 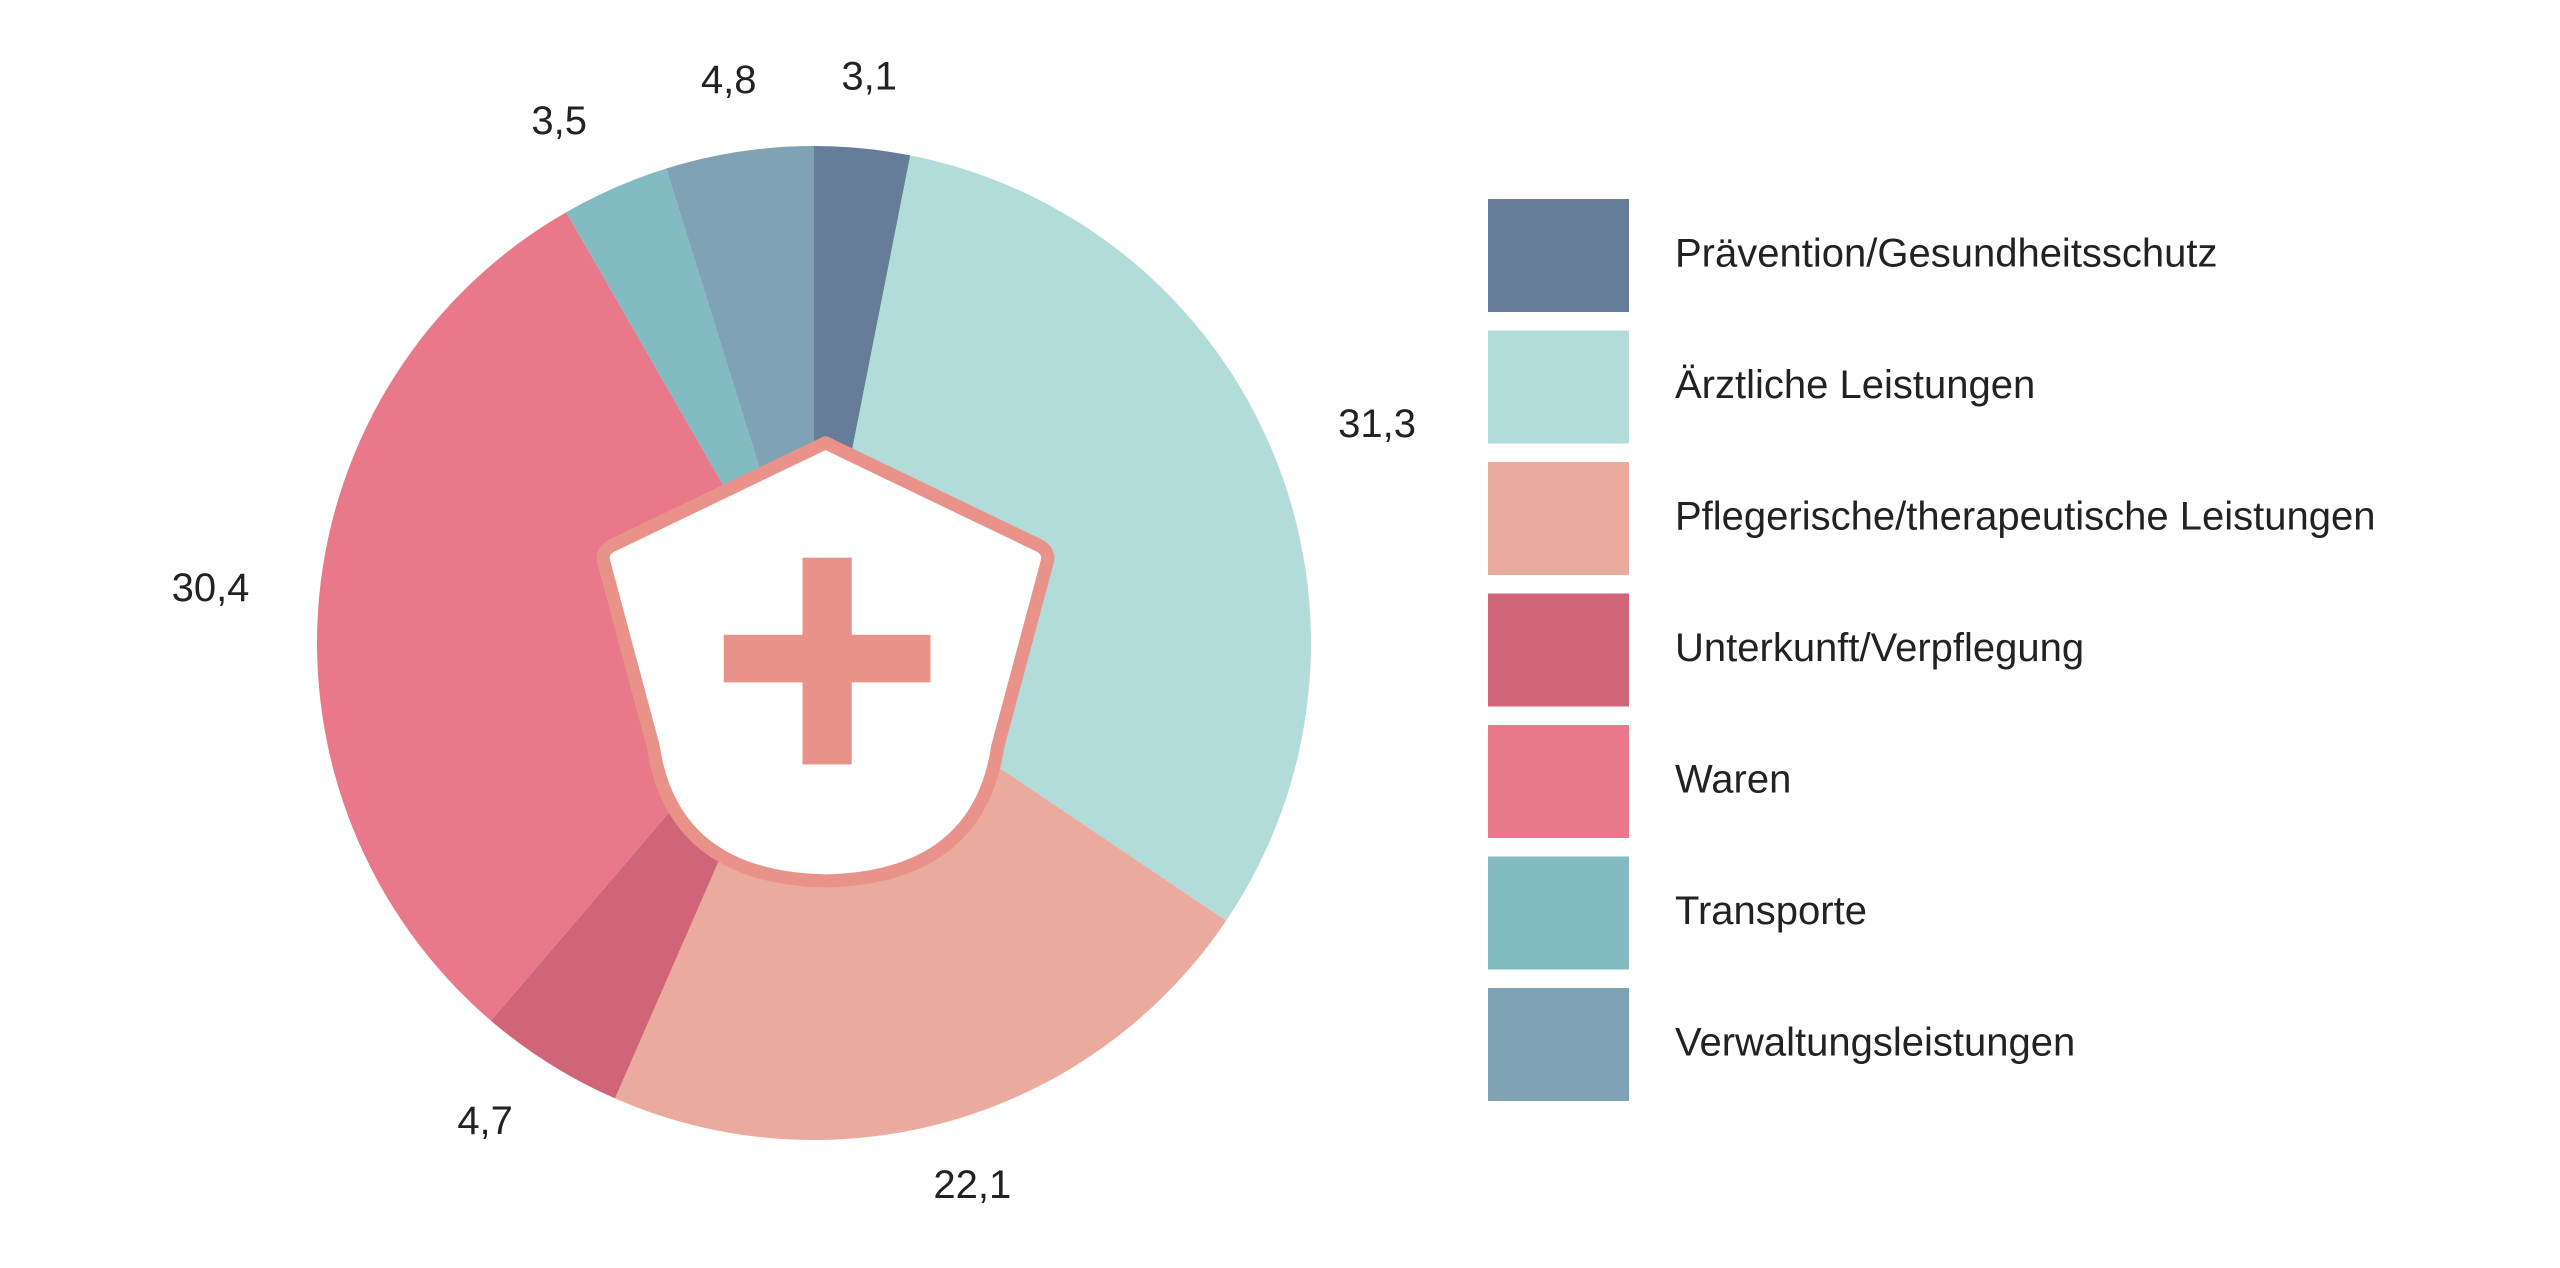 I want to click on legend-label: Verwaltungsleistungen, so click(x=1875, y=1043).